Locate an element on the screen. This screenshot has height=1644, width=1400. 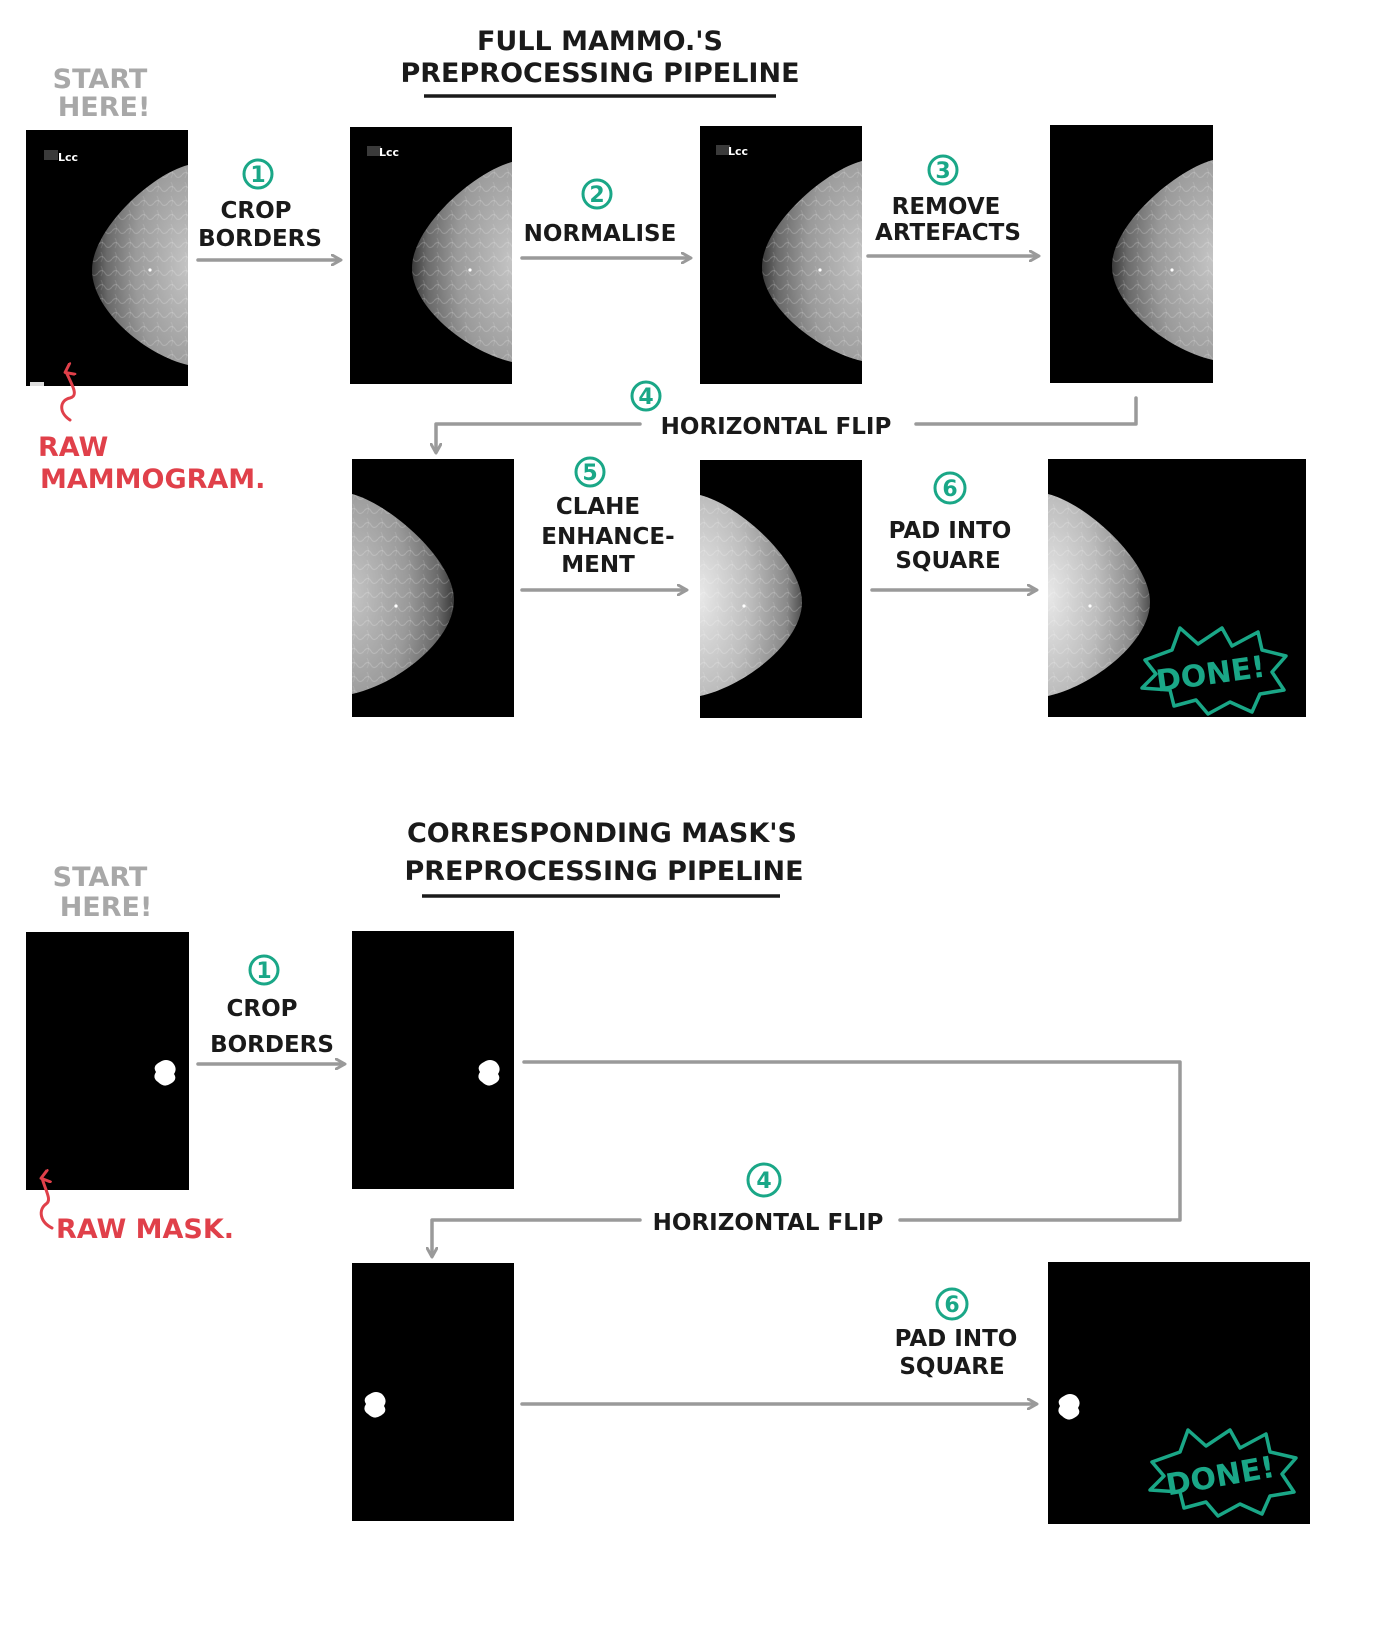
bottom-start-line2: HERE! is located at coordinates (106, 907).